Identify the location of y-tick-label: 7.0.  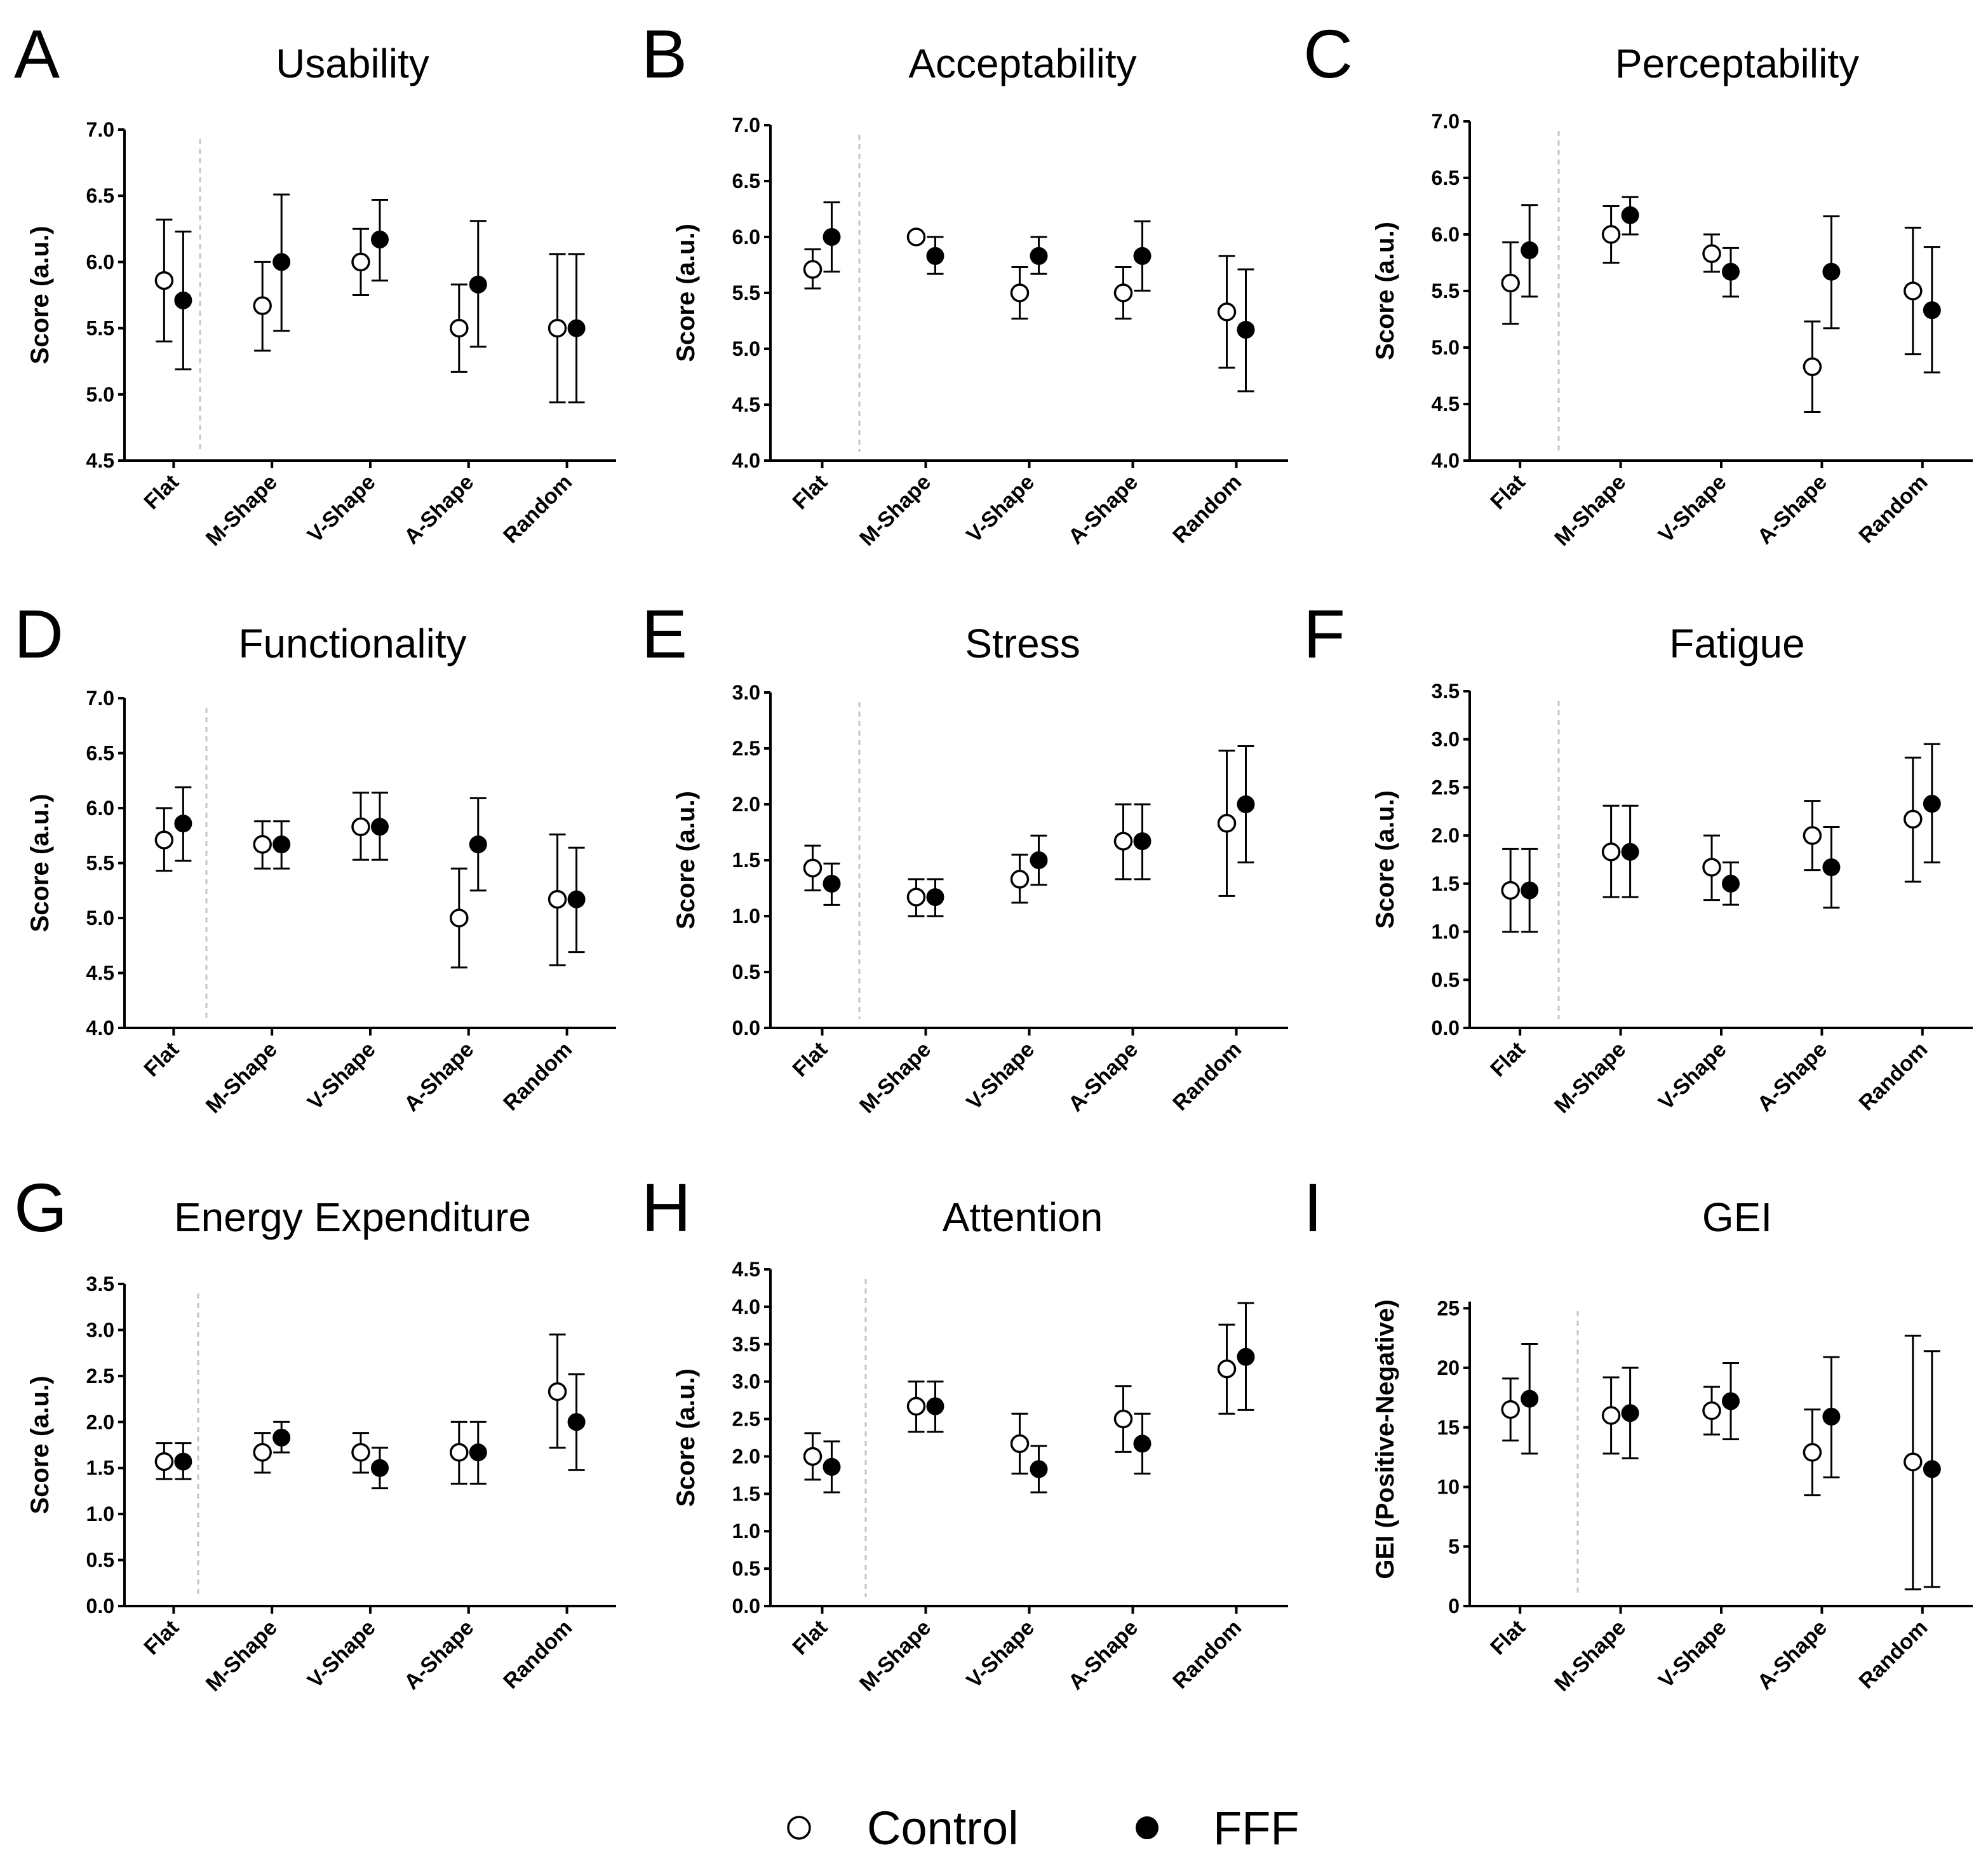
(100, 698).